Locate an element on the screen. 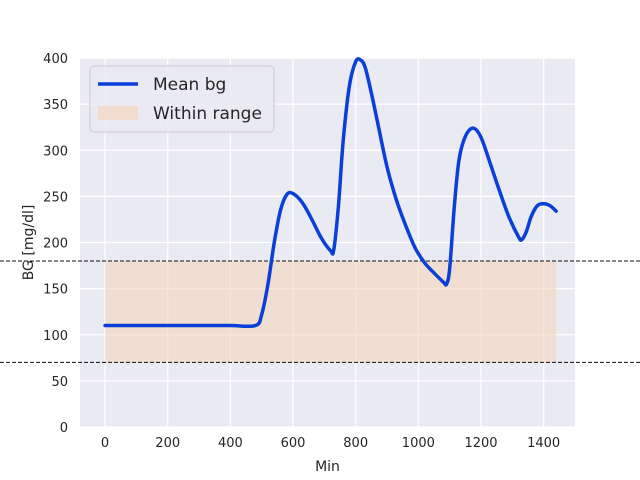  x-axis-label: Min is located at coordinates (327, 467).